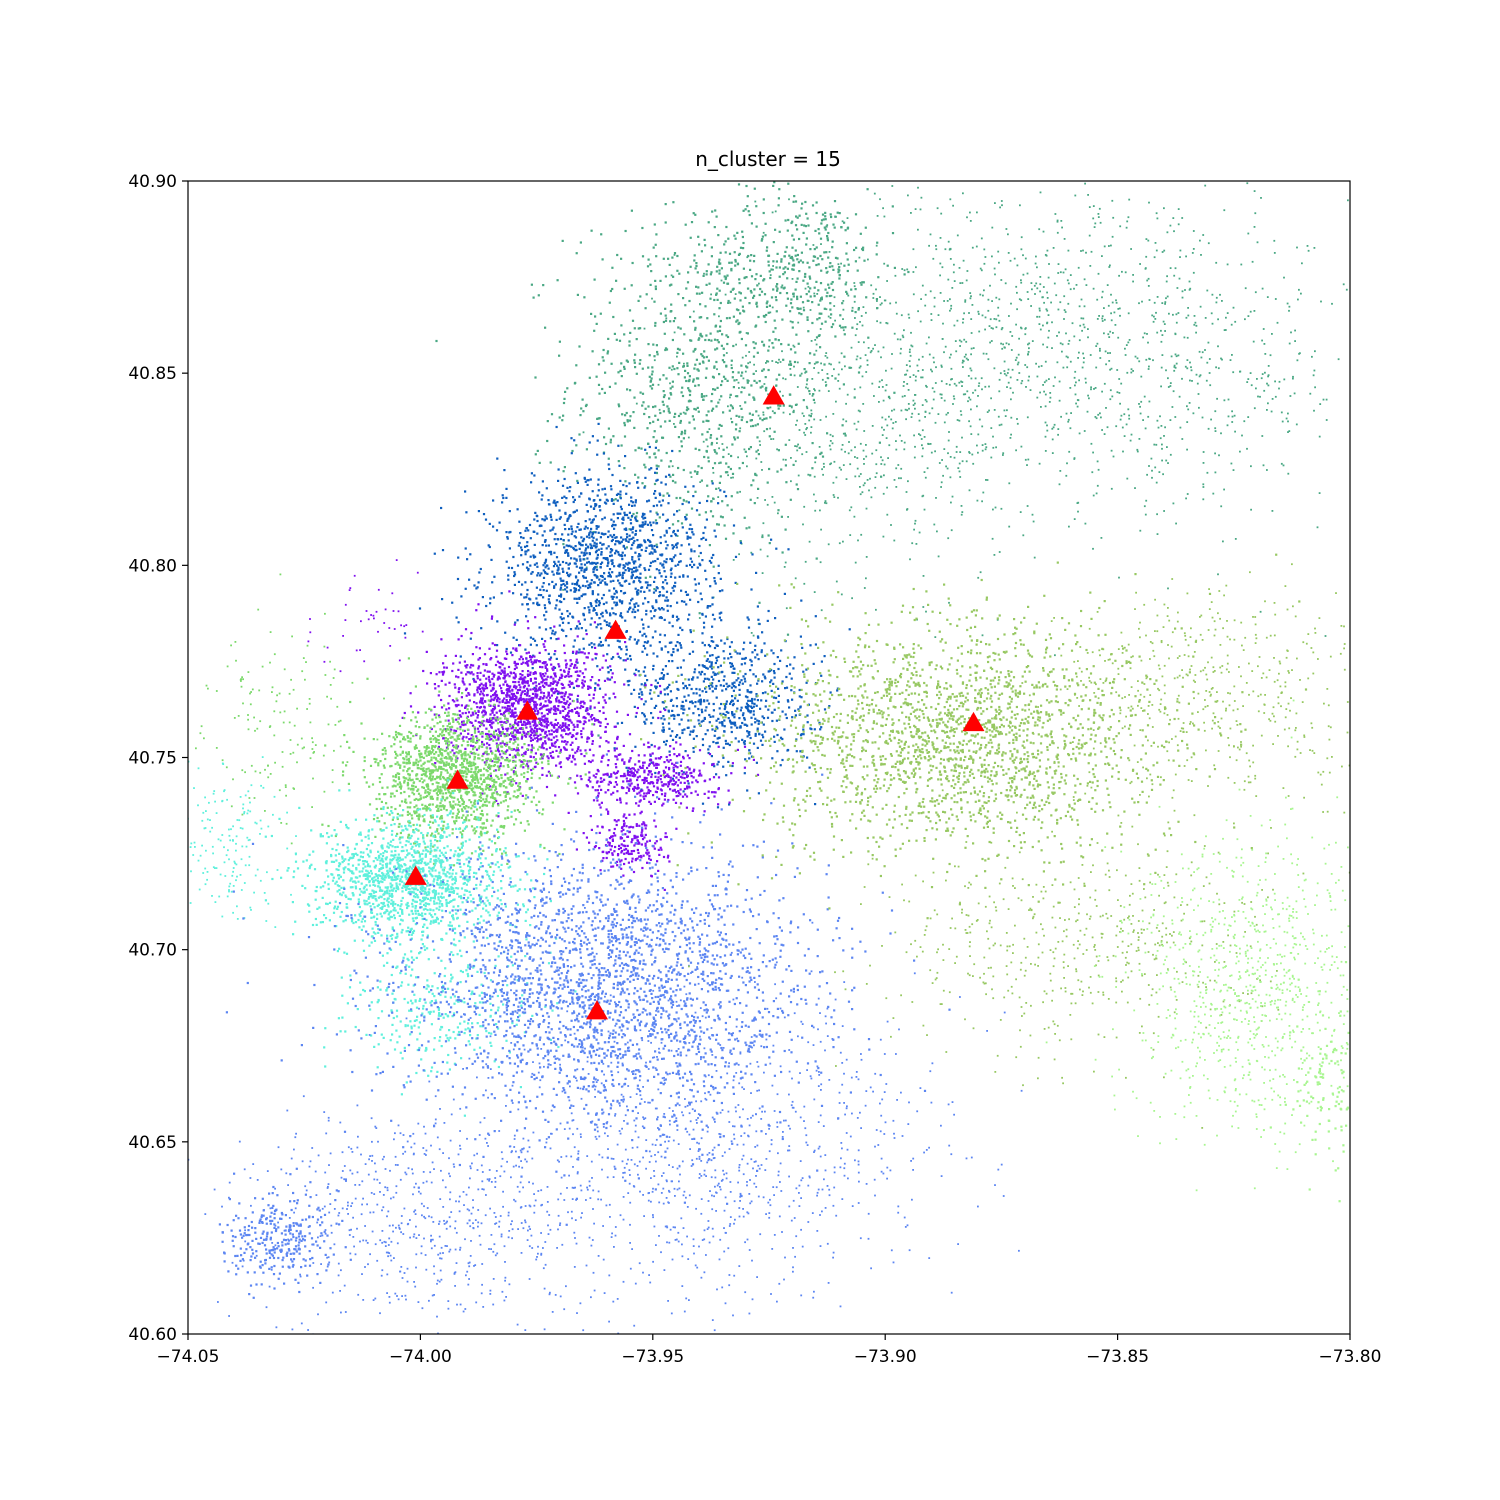 The height and width of the screenshot is (1500, 1500). What do you see at coordinates (768, 159) in the screenshot?
I see `chart-title: n_cluster = 15` at bounding box center [768, 159].